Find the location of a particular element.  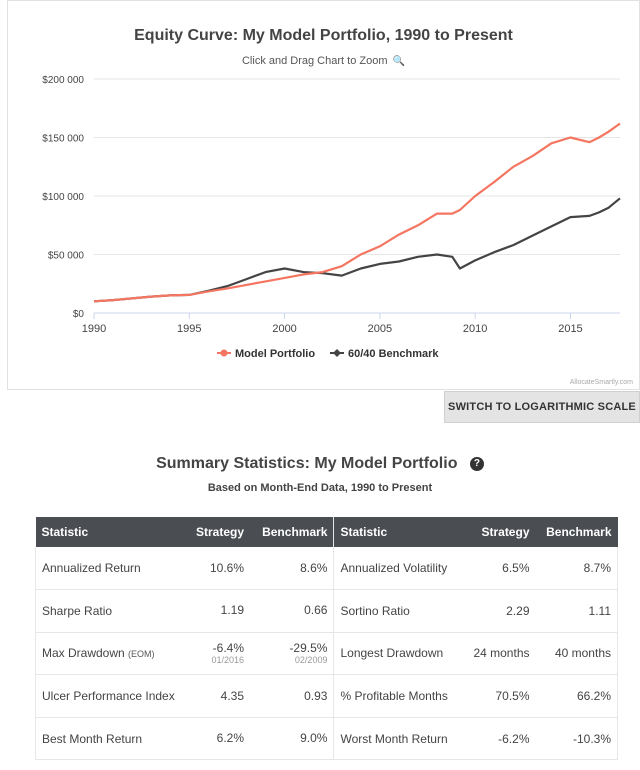

stat-label: Sharpe Ratio is located at coordinates (112, 611).